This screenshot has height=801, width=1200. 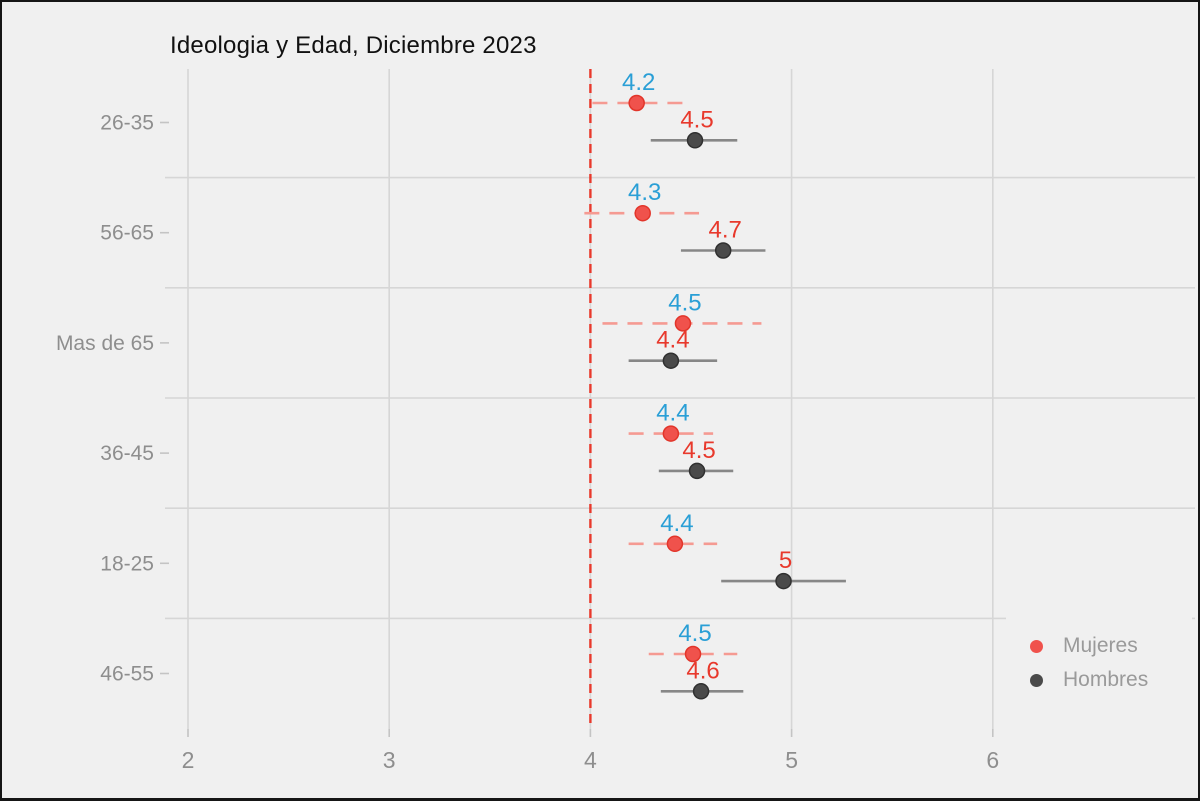 I want to click on x-tick-label: 6, so click(x=992, y=760).